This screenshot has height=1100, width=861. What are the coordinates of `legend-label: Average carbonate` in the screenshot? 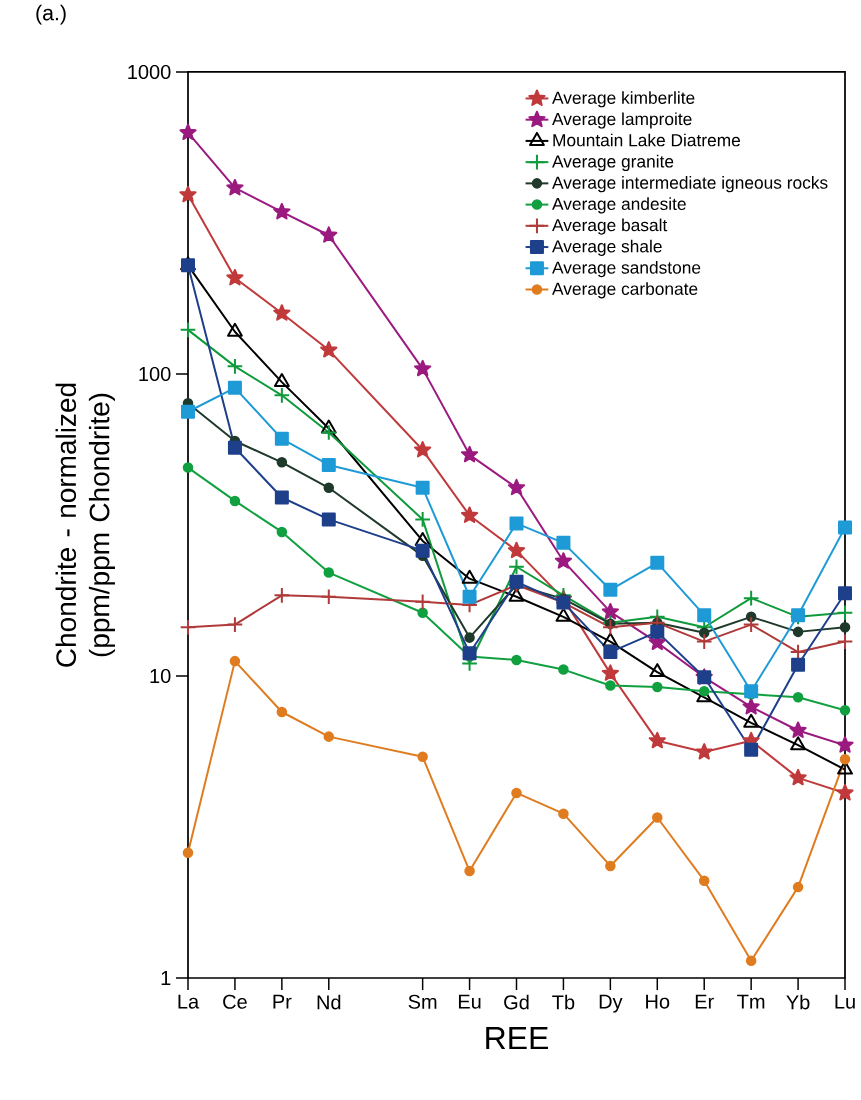 It's located at (625, 290).